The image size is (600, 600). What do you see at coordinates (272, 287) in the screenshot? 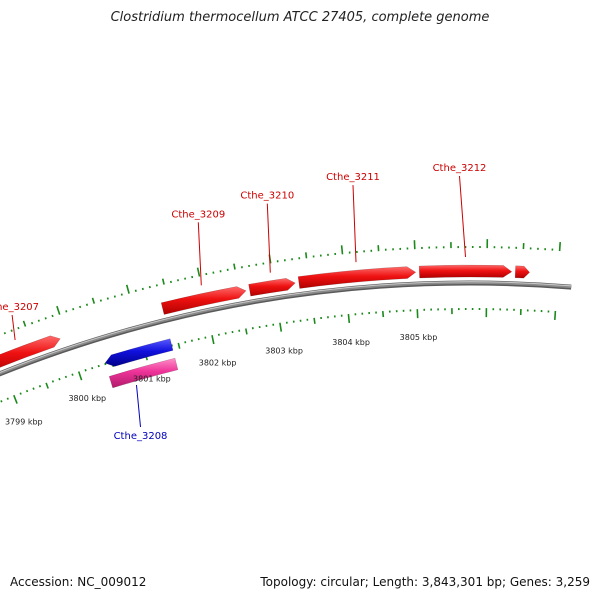
I see `gene-cthe-3210-arrow` at bounding box center [272, 287].